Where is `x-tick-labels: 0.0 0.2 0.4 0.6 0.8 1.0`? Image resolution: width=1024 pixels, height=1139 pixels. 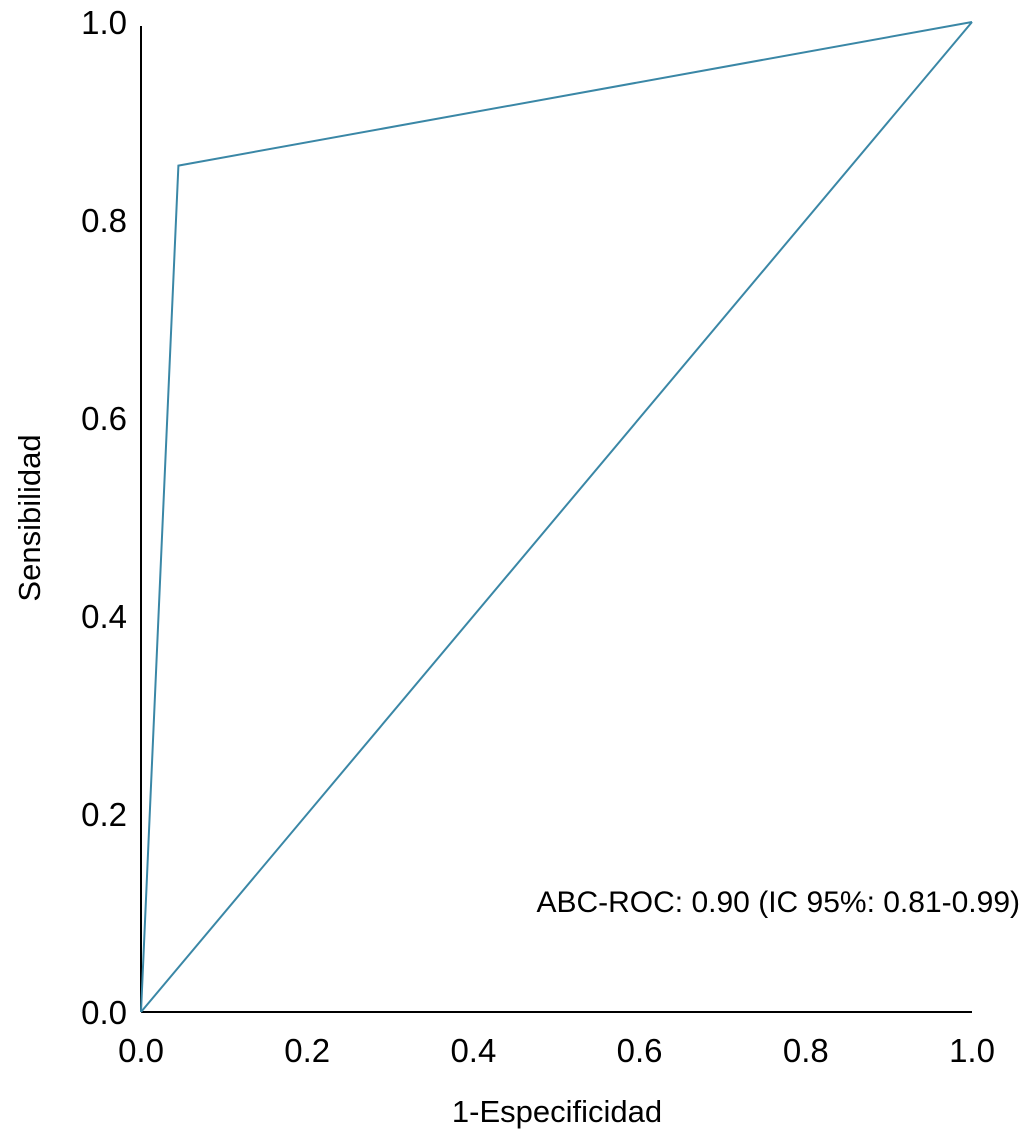
x-tick-labels: 0.0 0.2 0.4 0.6 0.8 1.0 is located at coordinates (556, 1050).